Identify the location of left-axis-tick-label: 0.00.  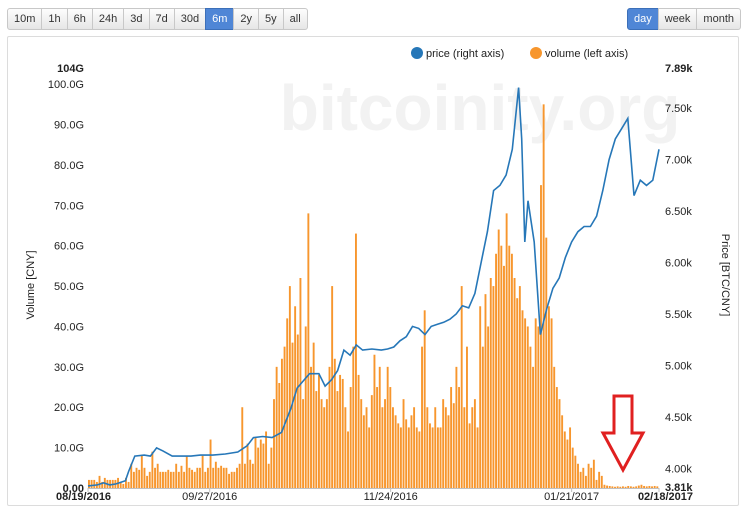
(73, 489).